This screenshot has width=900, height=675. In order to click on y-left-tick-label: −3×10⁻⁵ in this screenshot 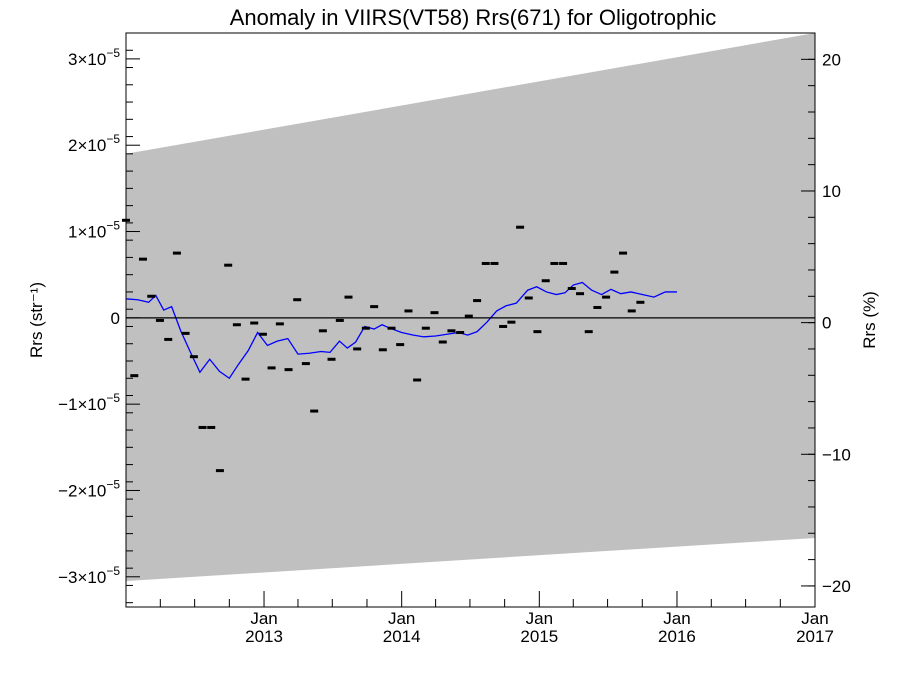, I will do `click(89, 575)`.